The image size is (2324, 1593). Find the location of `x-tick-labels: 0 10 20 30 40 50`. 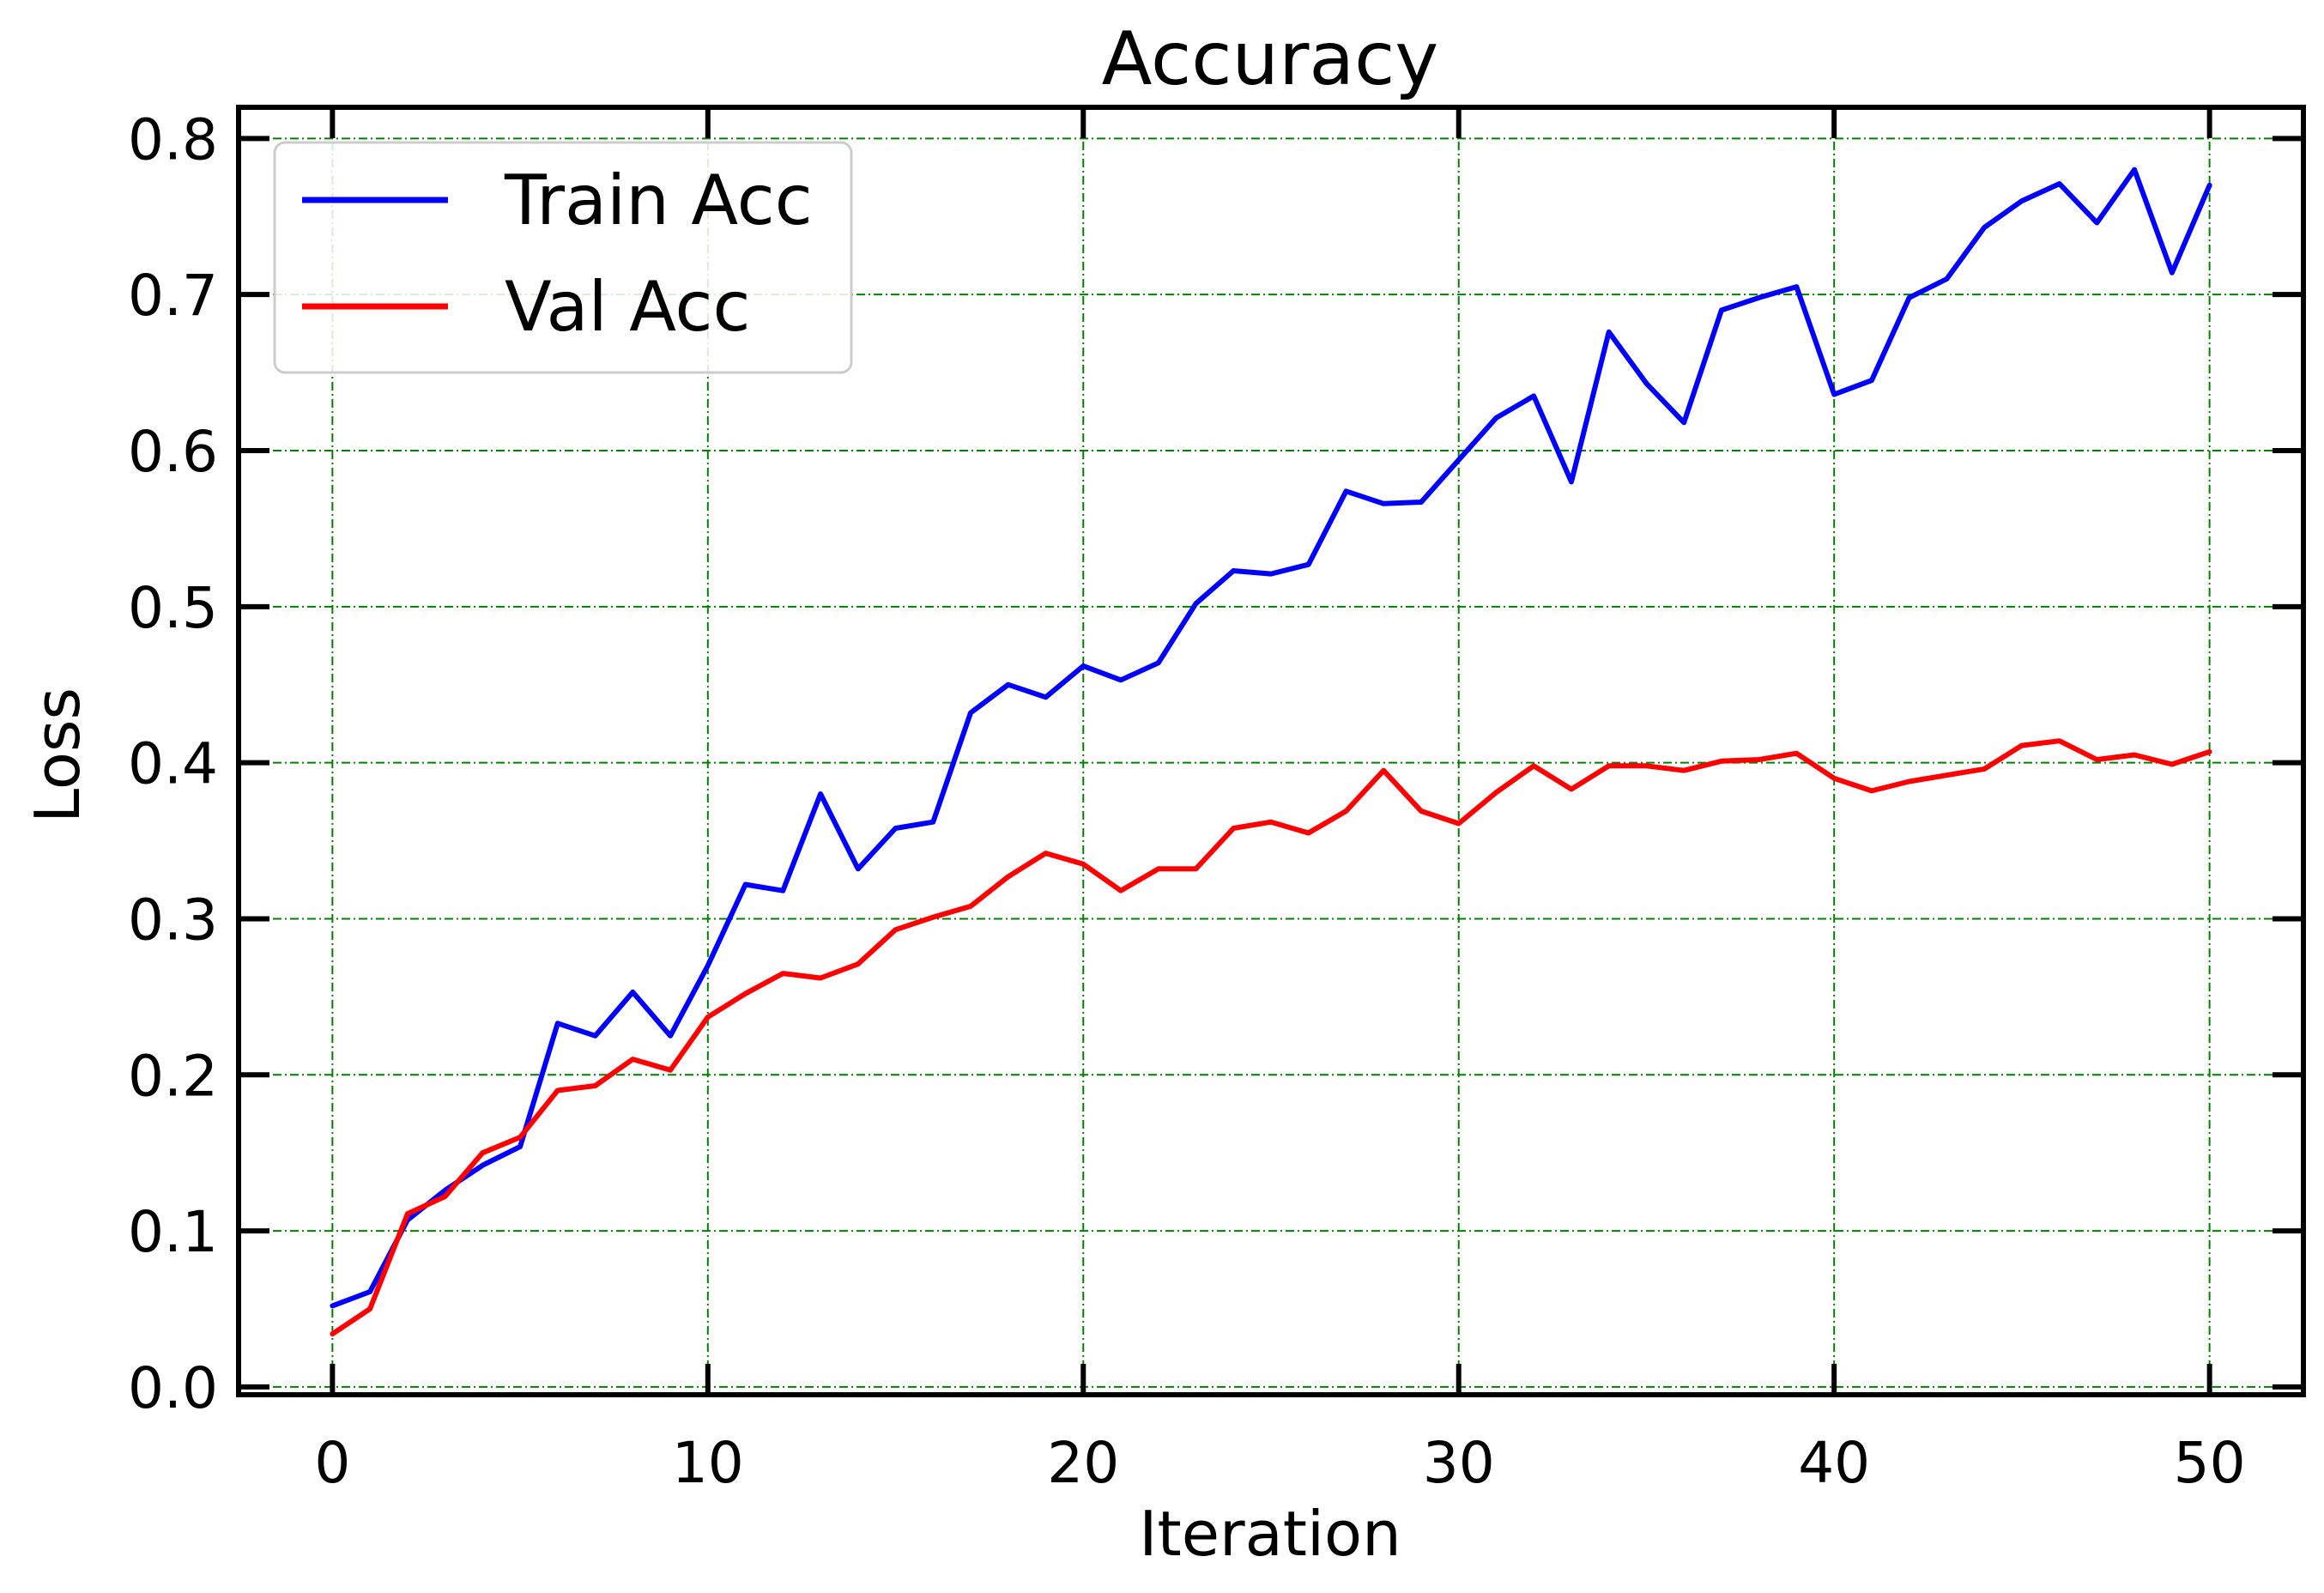

x-tick-labels: 0 10 20 30 40 50 is located at coordinates (1279, 1463).